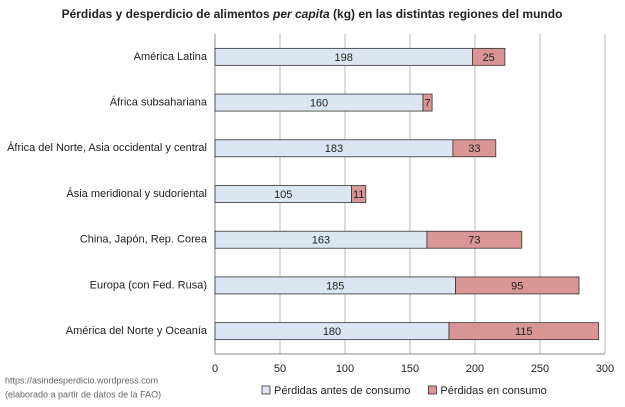 The image size is (625, 407). Describe the element at coordinates (171, 57) in the screenshot. I see `y-tick-label: América Latina` at that location.